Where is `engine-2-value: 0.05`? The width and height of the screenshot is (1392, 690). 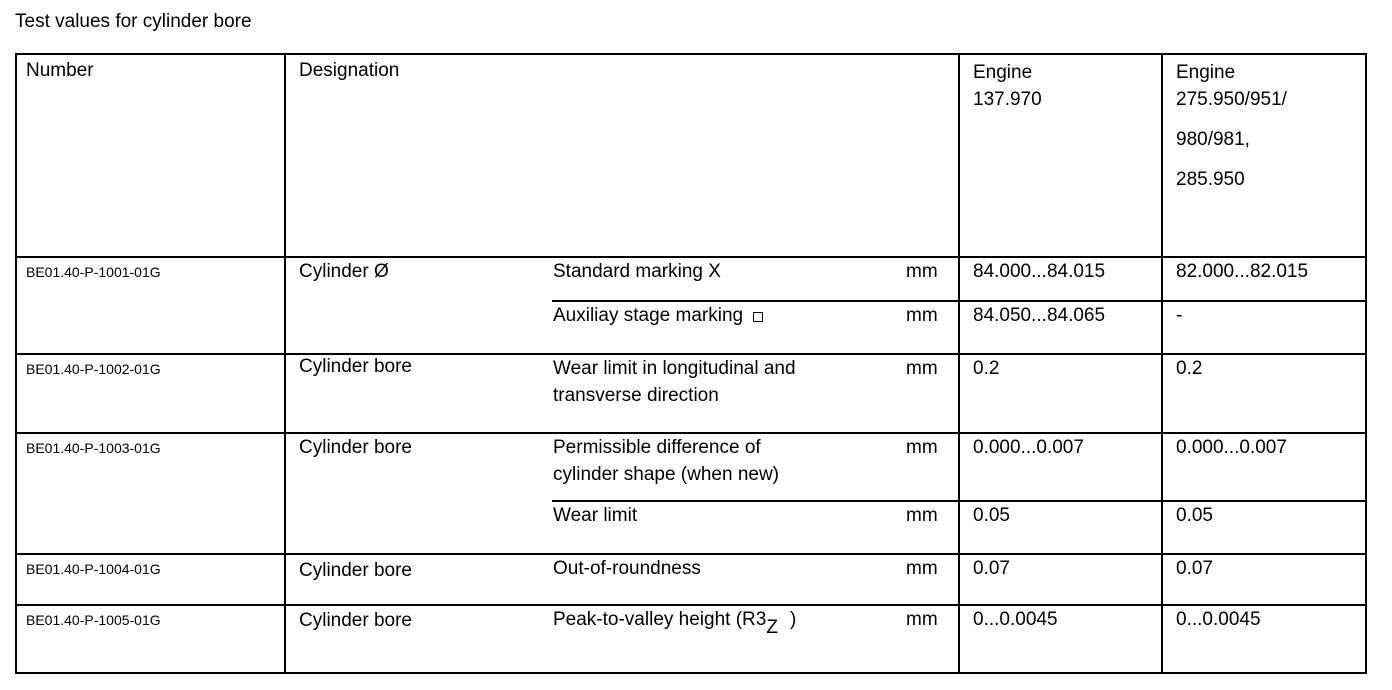 engine-2-value: 0.05 is located at coordinates (1194, 515).